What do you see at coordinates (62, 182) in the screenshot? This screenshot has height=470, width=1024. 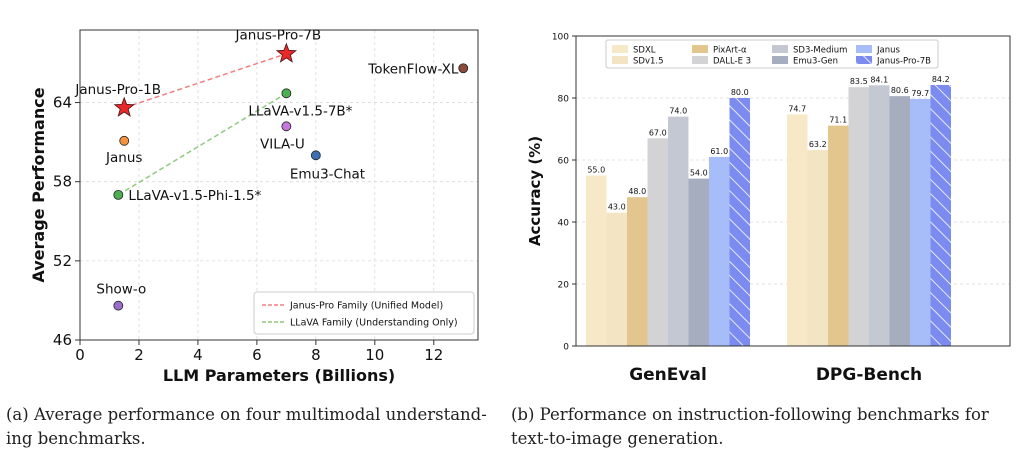 I see `y-tick-label: 58` at bounding box center [62, 182].